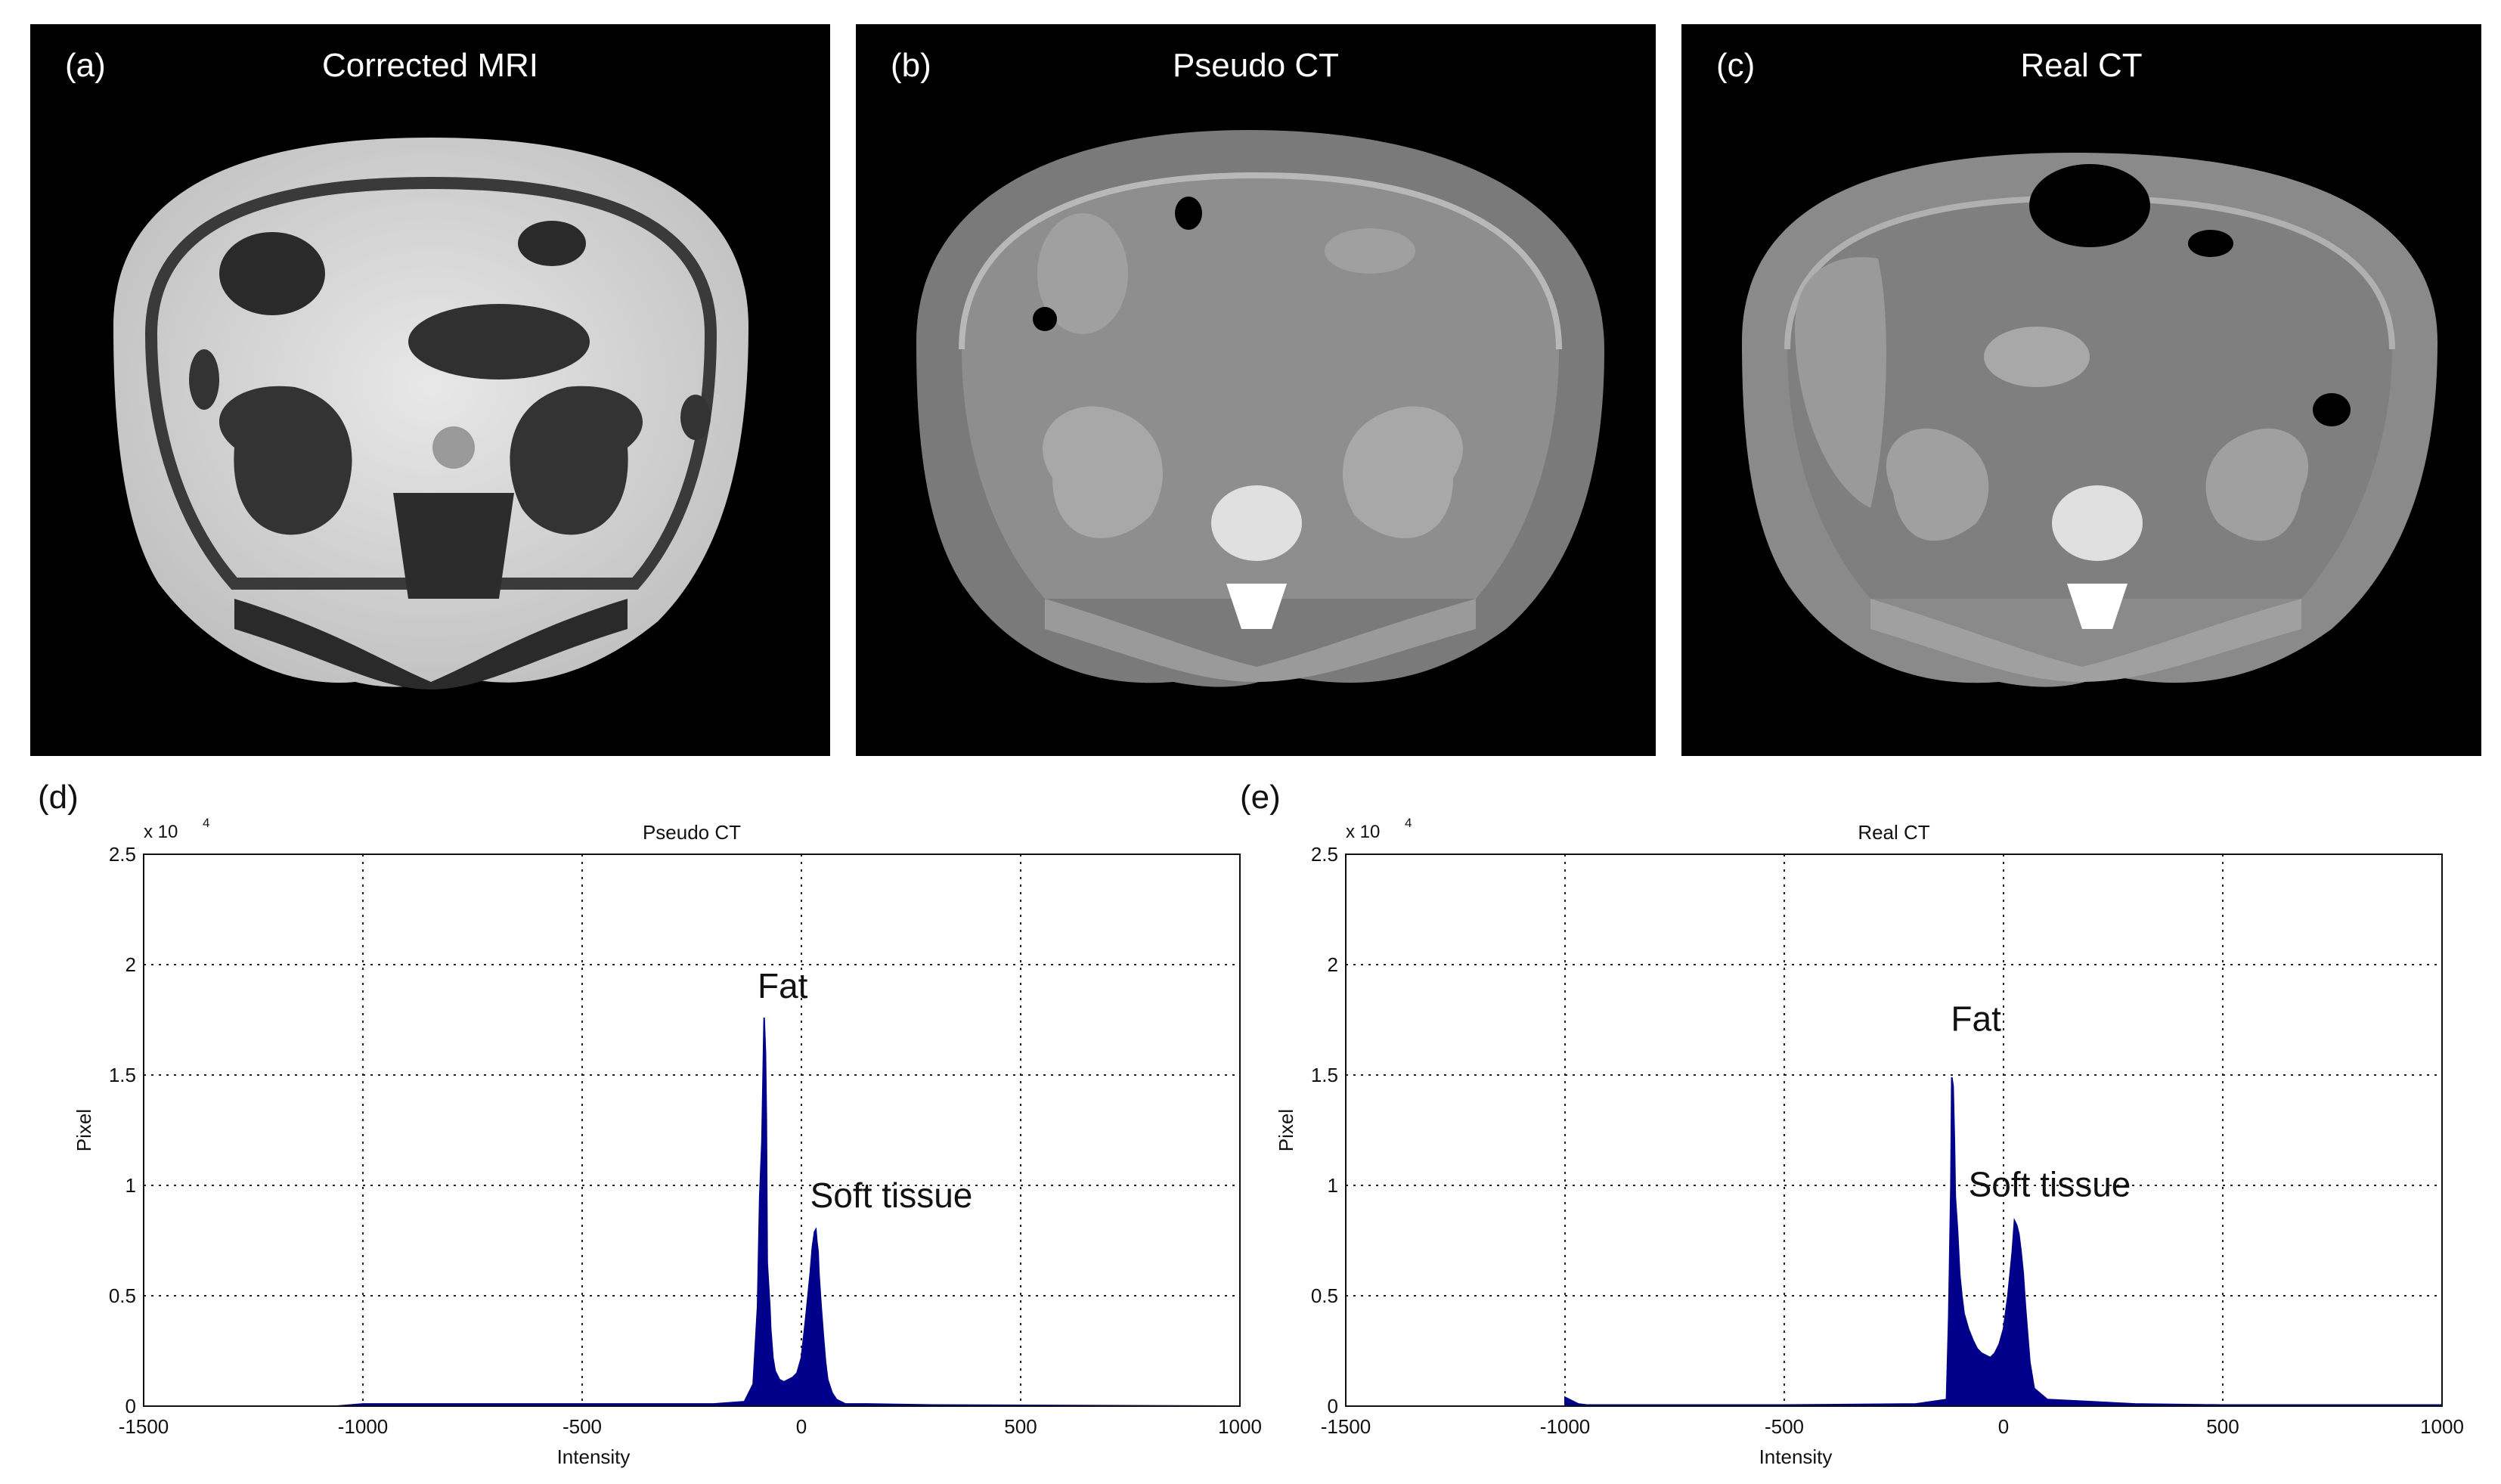 This screenshot has width=2501, height=1484. I want to click on chart-0-x-tick-label: -1500, so click(144, 1426).